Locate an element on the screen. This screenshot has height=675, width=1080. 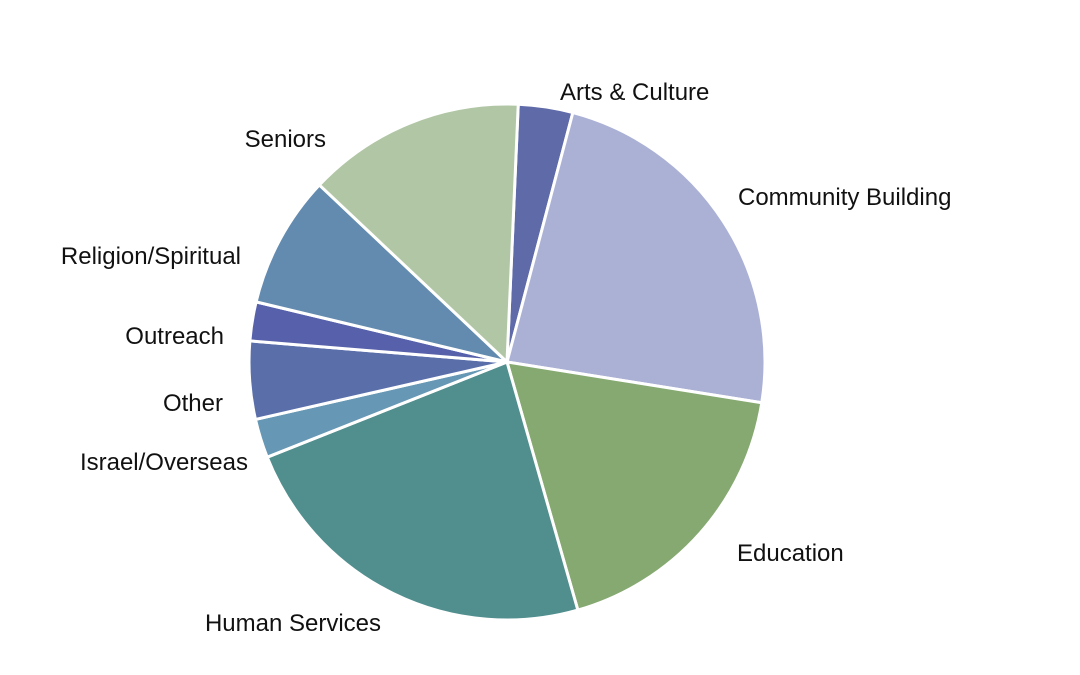
label-seniors: Seniors is located at coordinates (285, 139).